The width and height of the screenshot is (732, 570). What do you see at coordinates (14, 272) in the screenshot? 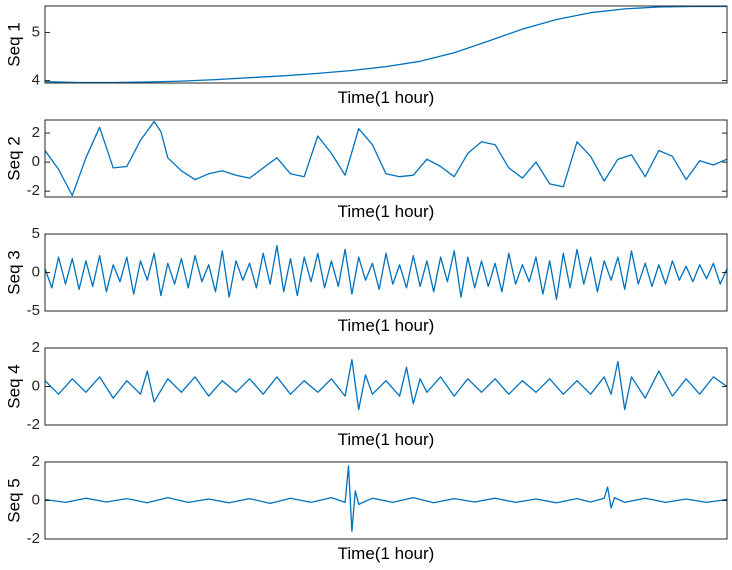
I see `y-axis-label: Seq 3` at bounding box center [14, 272].